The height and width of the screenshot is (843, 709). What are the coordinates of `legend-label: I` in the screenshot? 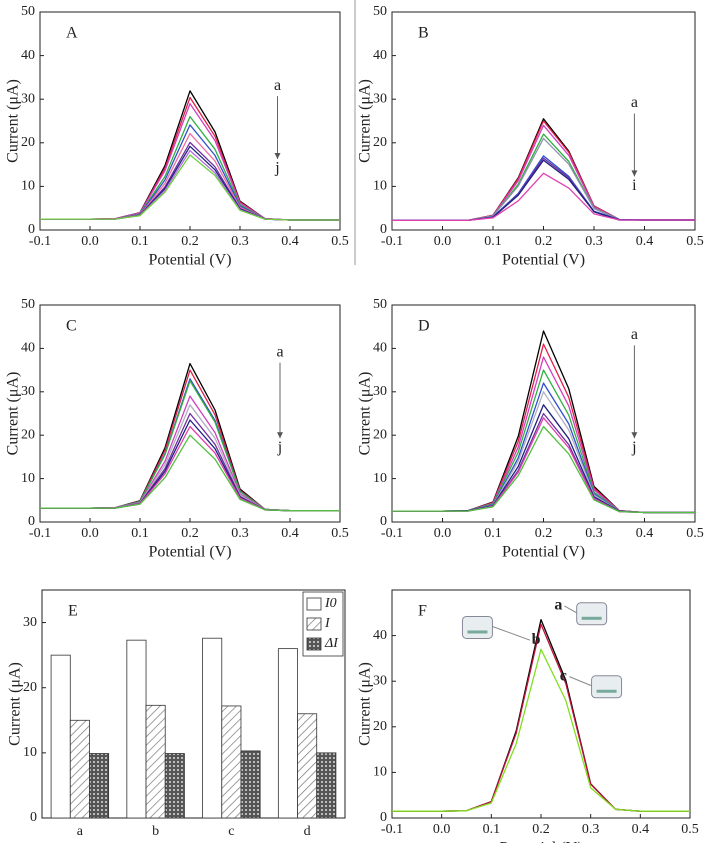 It's located at (327, 623).